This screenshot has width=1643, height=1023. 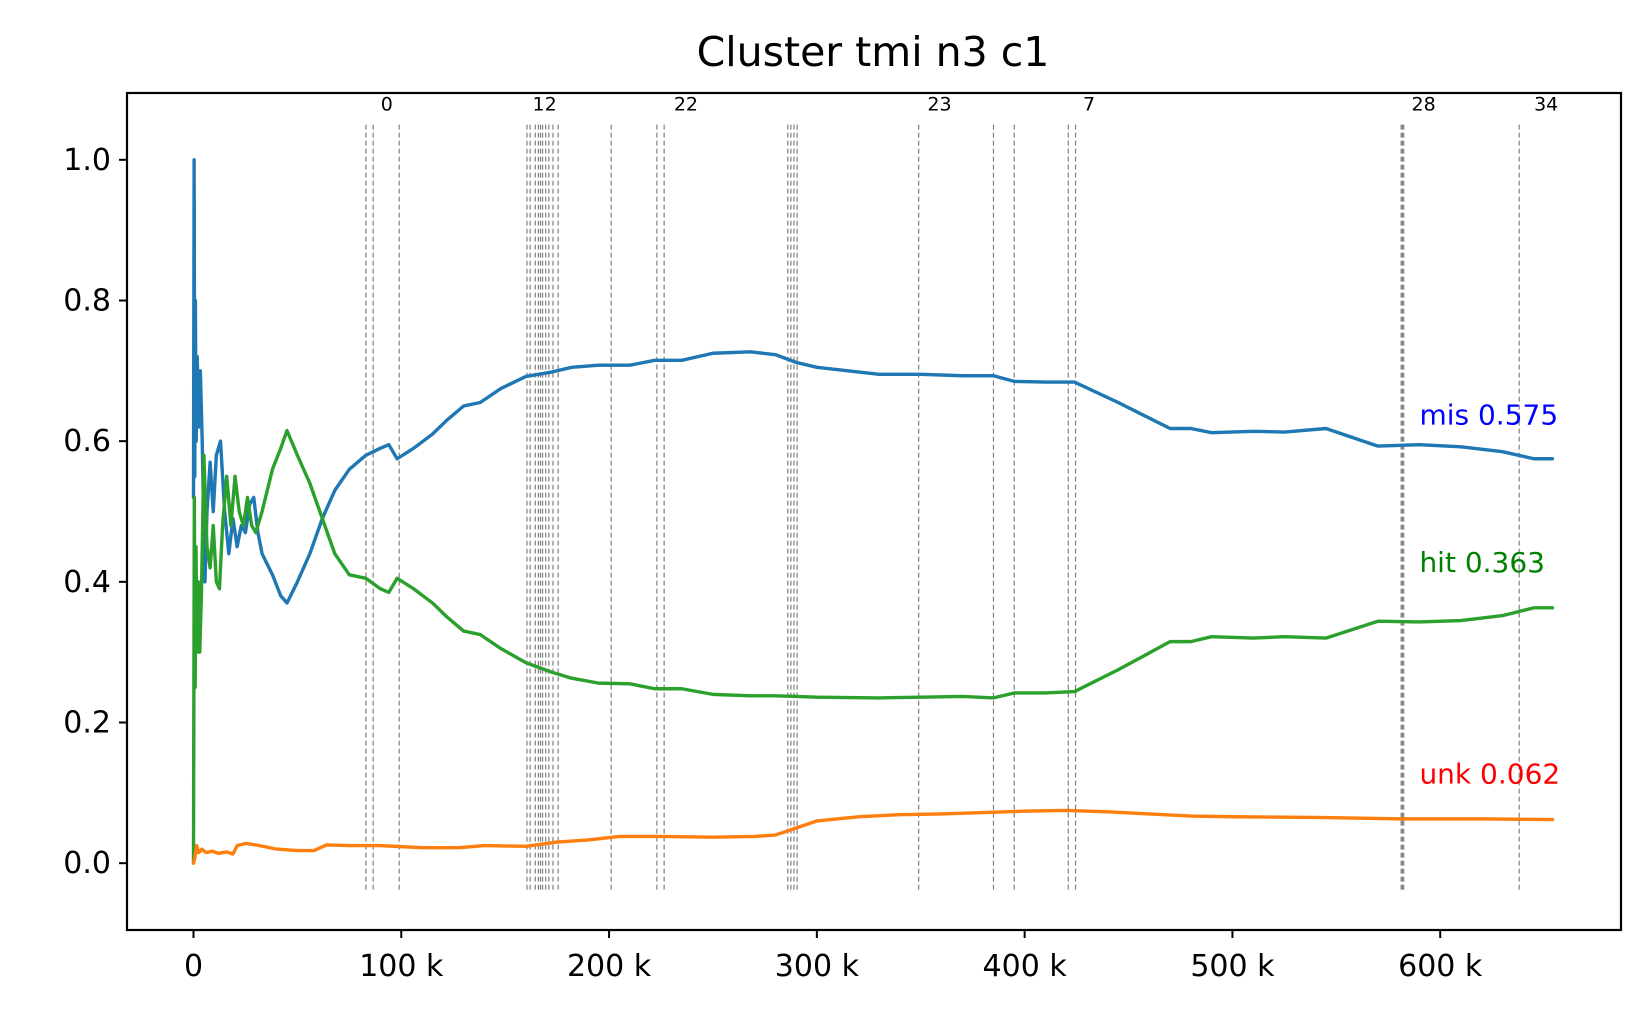 What do you see at coordinates (1025, 966) in the screenshot?
I see `x-tick-label: 400 k` at bounding box center [1025, 966].